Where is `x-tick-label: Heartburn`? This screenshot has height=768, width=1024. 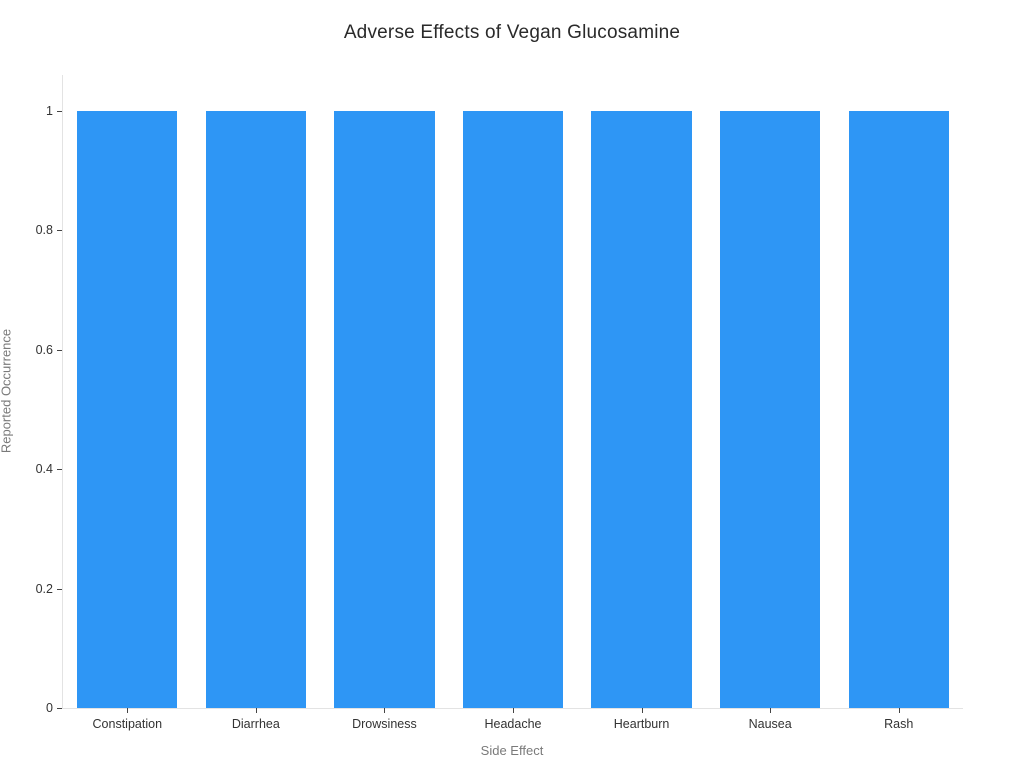
x-tick-label: Heartburn is located at coordinates (641, 724).